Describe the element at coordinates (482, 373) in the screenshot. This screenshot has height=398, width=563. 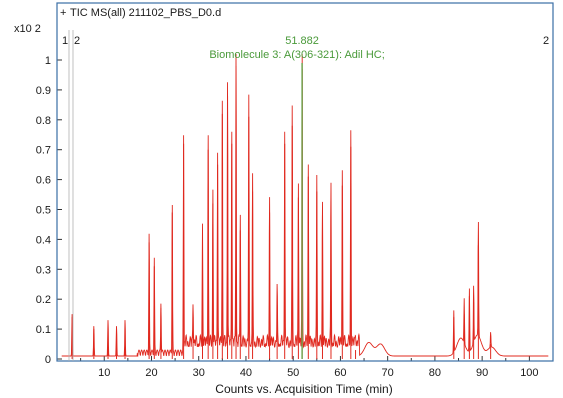
I see `x-tick-label: 90` at that location.